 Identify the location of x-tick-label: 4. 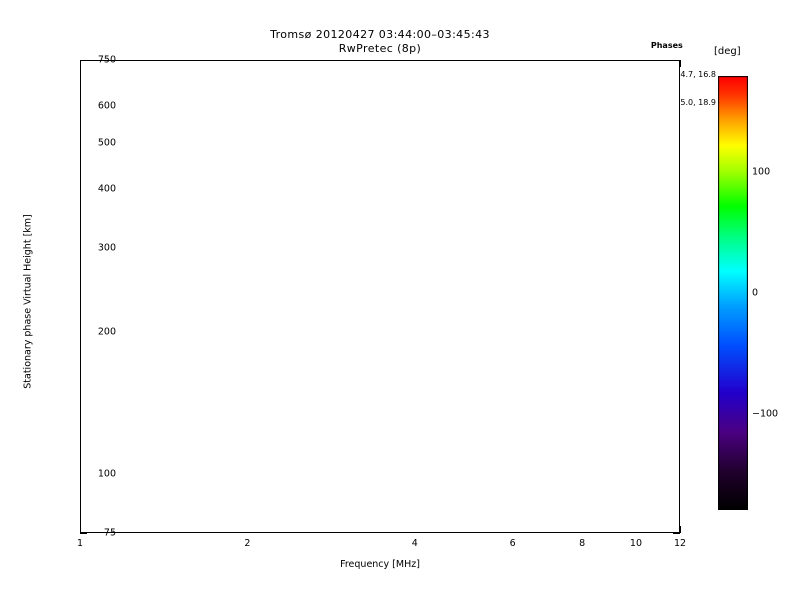
(414, 543).